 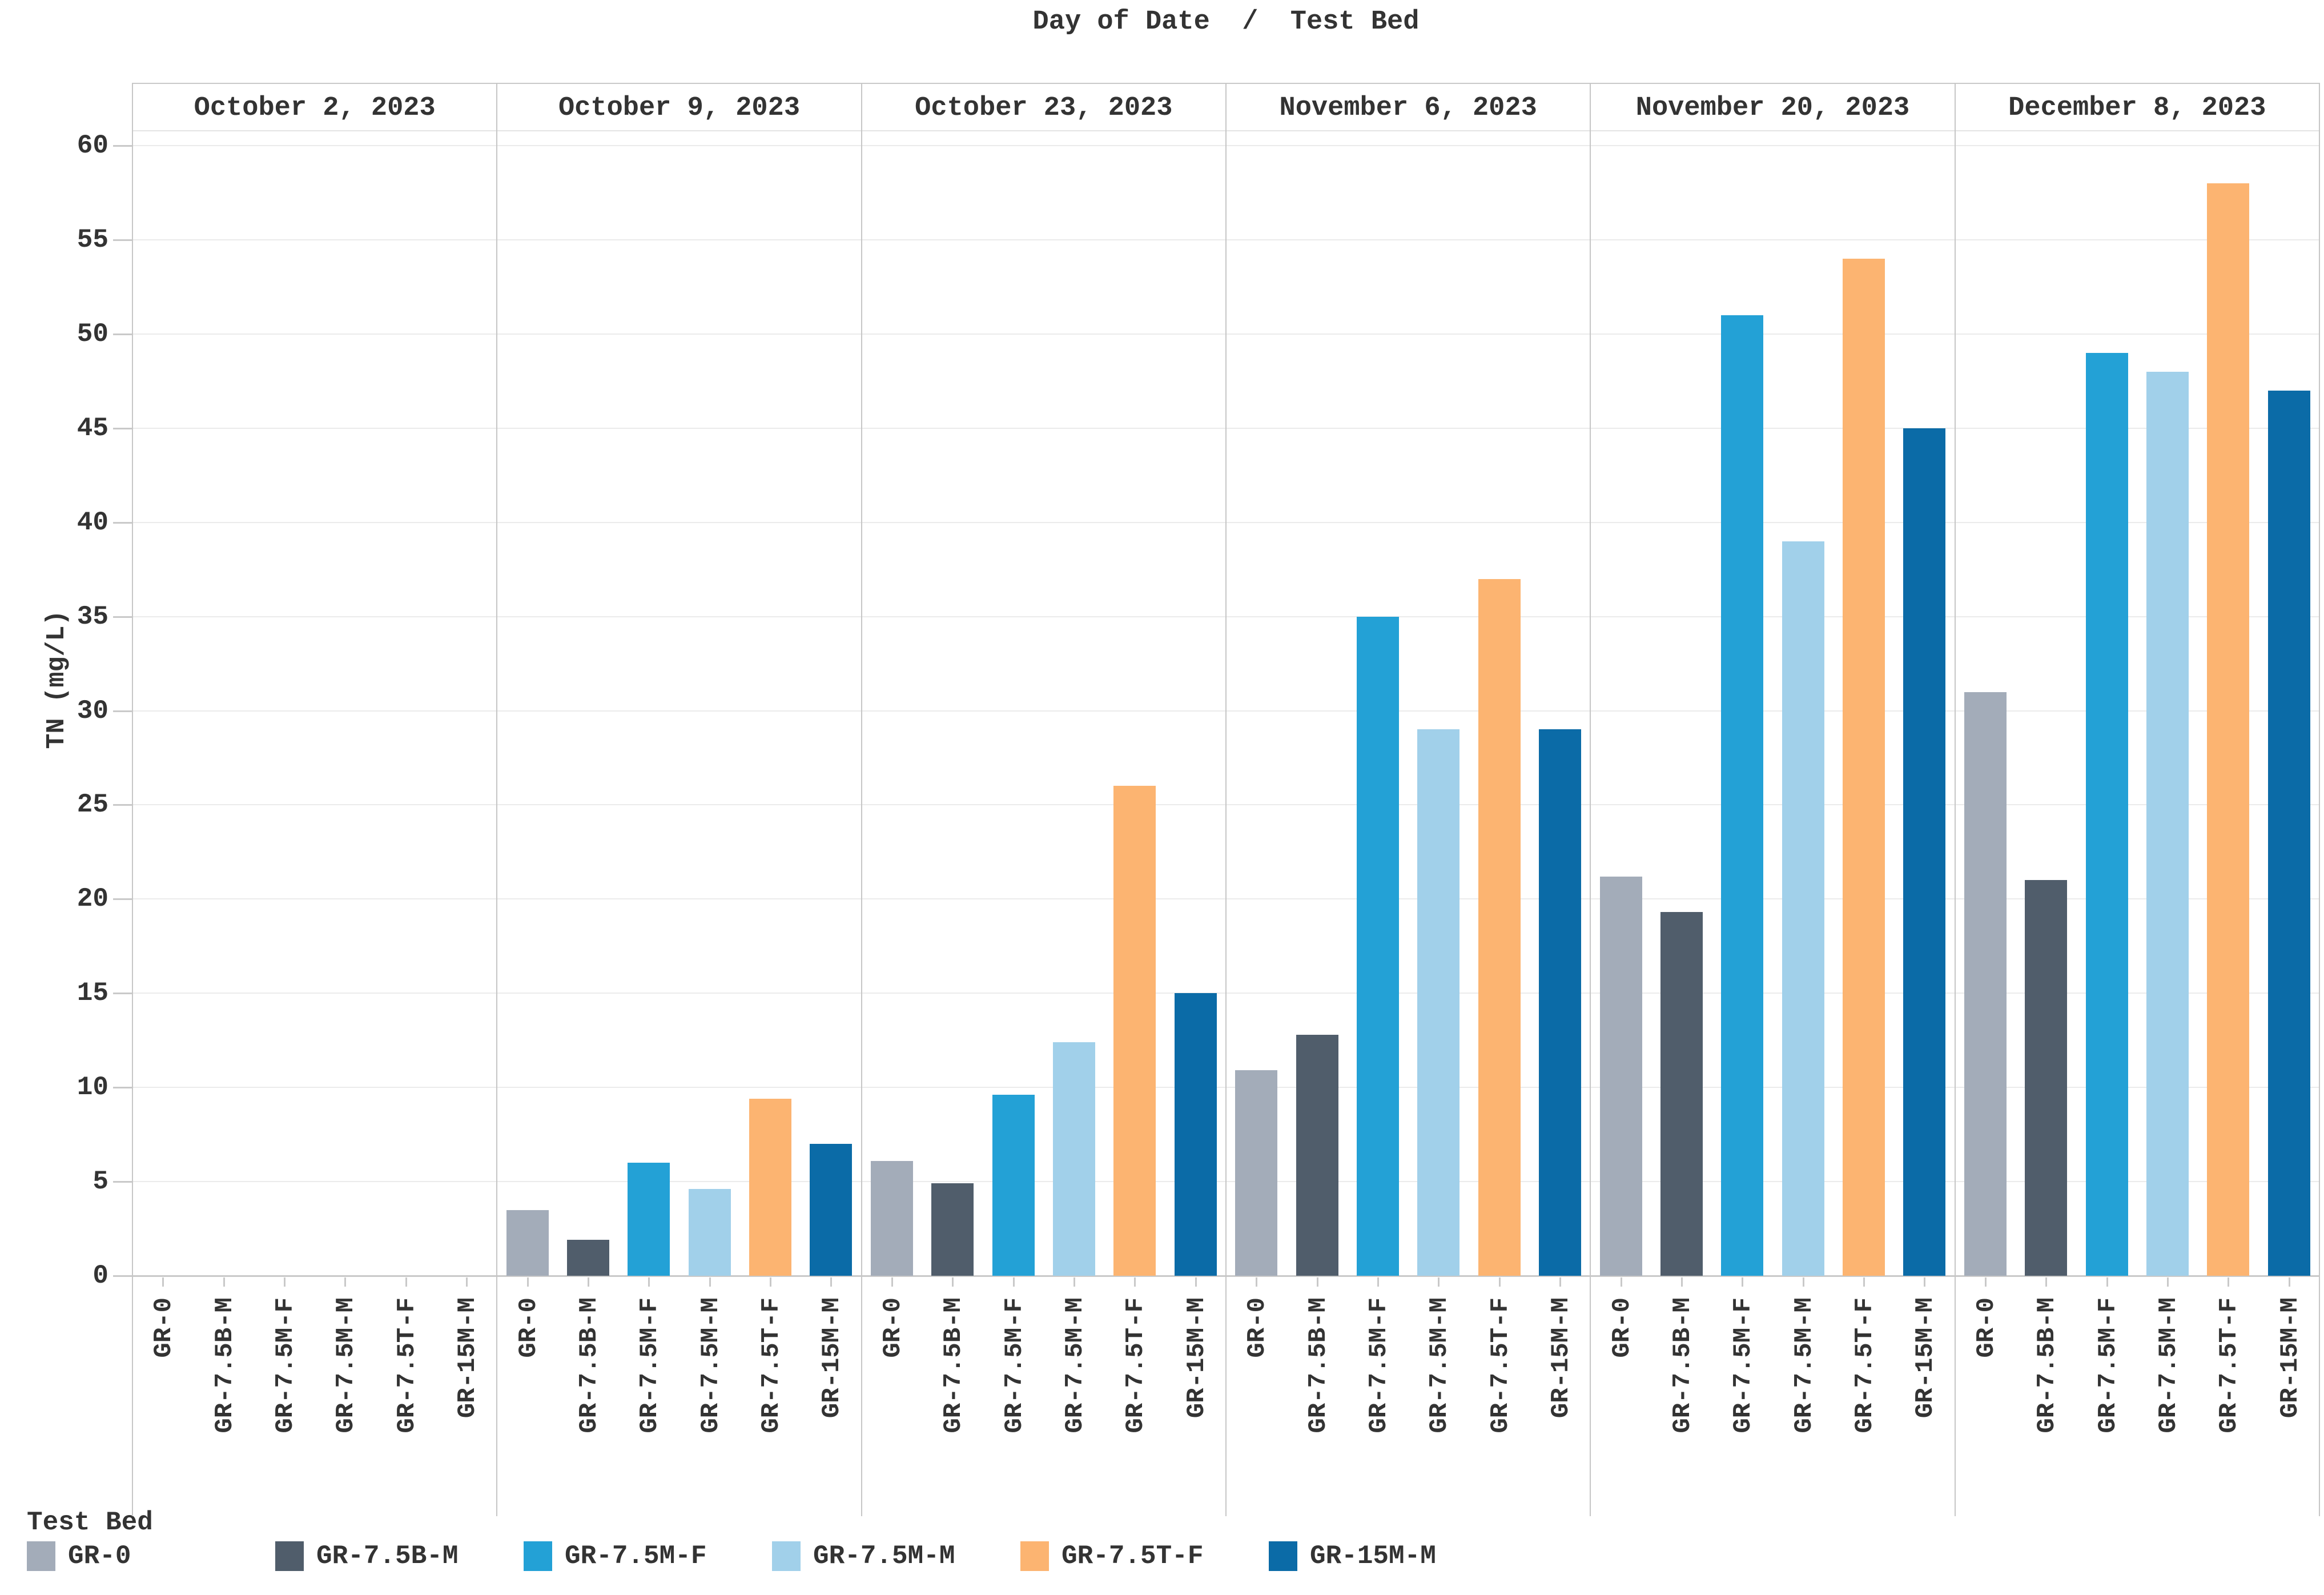 I want to click on y-tick-label: 60, so click(x=92, y=145).